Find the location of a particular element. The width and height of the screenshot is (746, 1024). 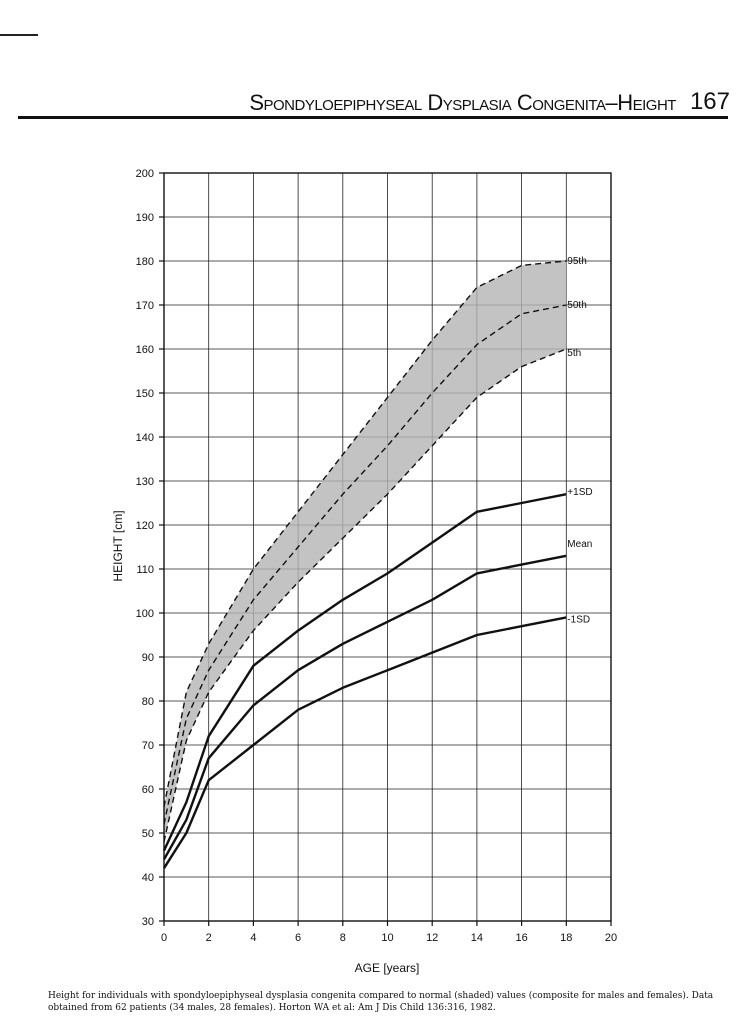

y-tick-label: 190 is located at coordinates (145, 218).